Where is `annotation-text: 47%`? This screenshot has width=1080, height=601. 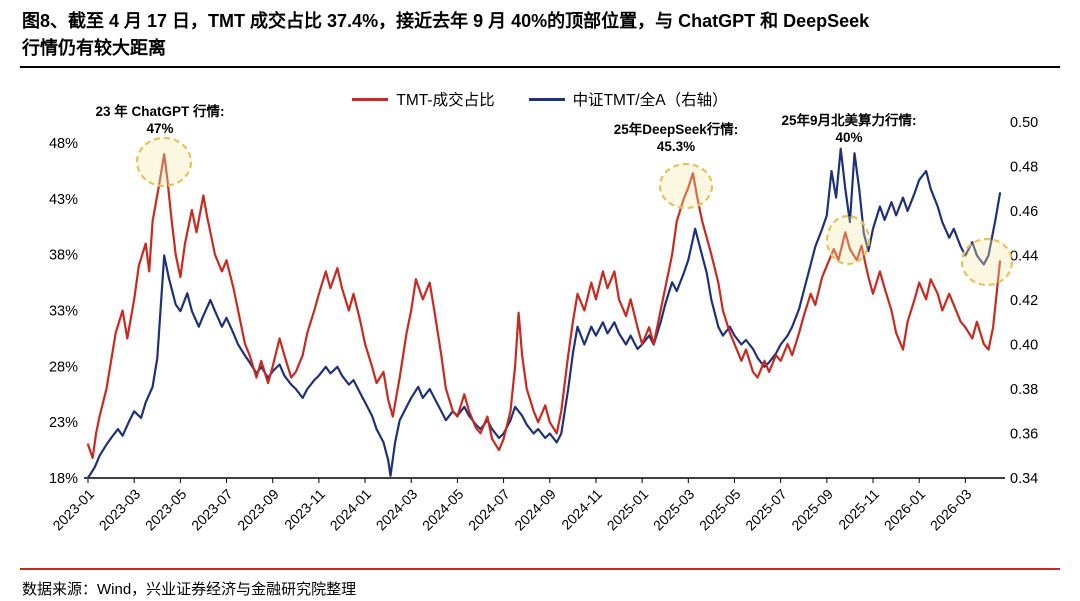 annotation-text: 47% is located at coordinates (159, 128).